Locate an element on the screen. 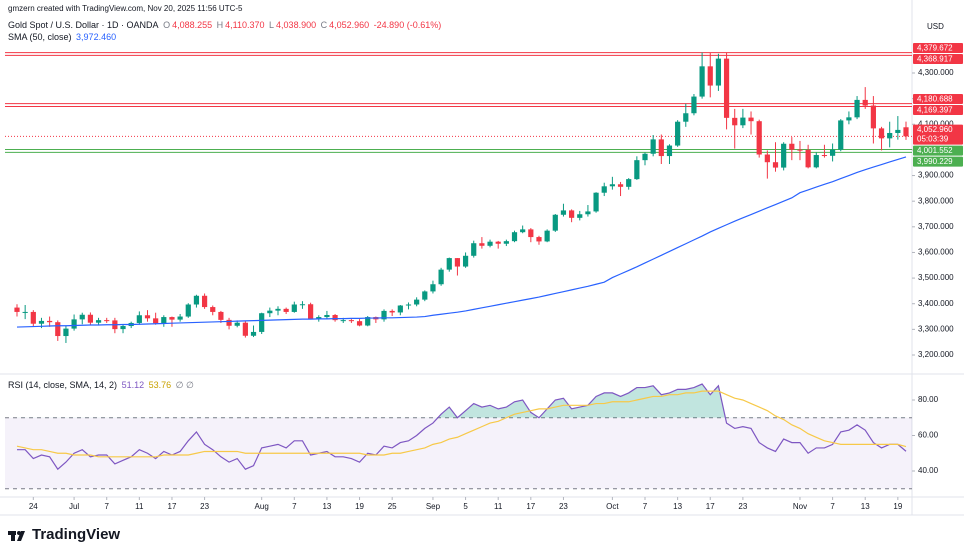  x-tick-label: 24 is located at coordinates (33, 506).